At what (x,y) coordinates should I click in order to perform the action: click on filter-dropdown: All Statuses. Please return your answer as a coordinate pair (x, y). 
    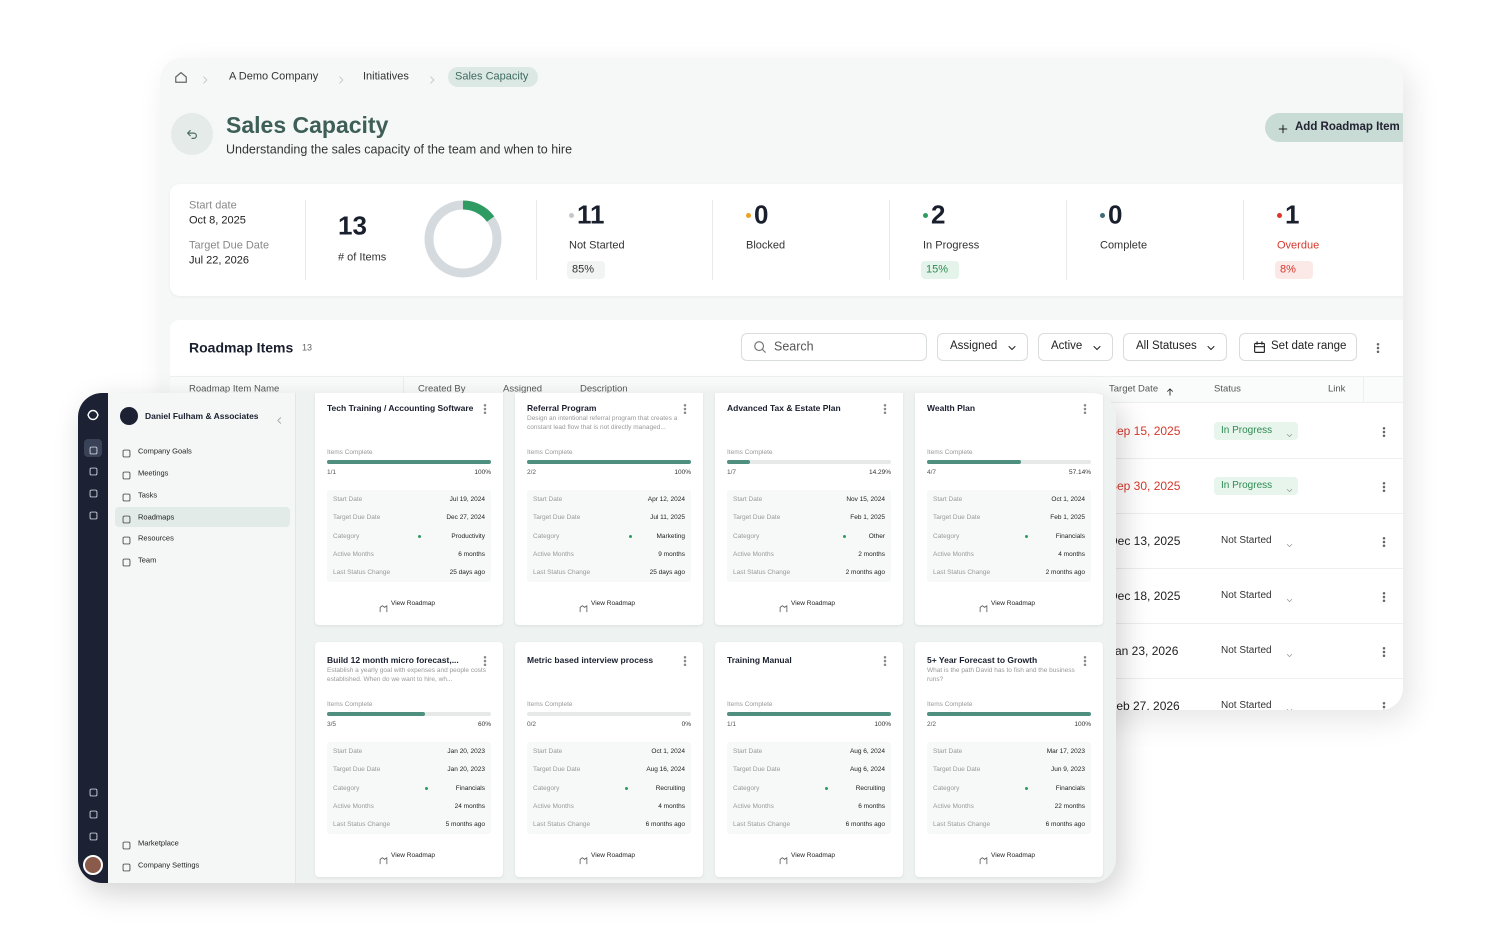
    Looking at the image, I should click on (1175, 347).